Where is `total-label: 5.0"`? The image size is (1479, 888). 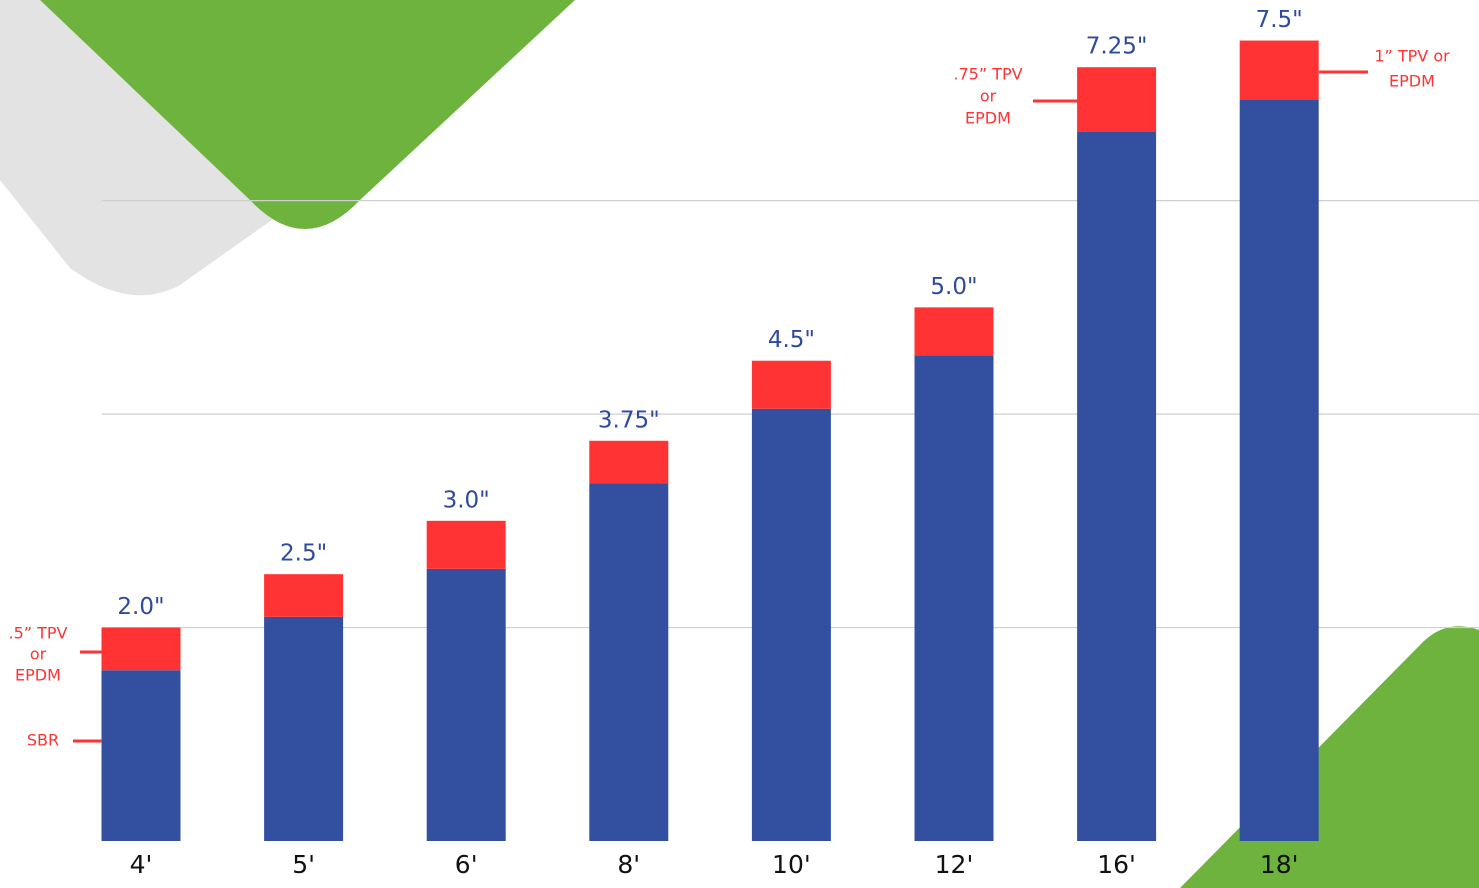
total-label: 5.0" is located at coordinates (953, 287).